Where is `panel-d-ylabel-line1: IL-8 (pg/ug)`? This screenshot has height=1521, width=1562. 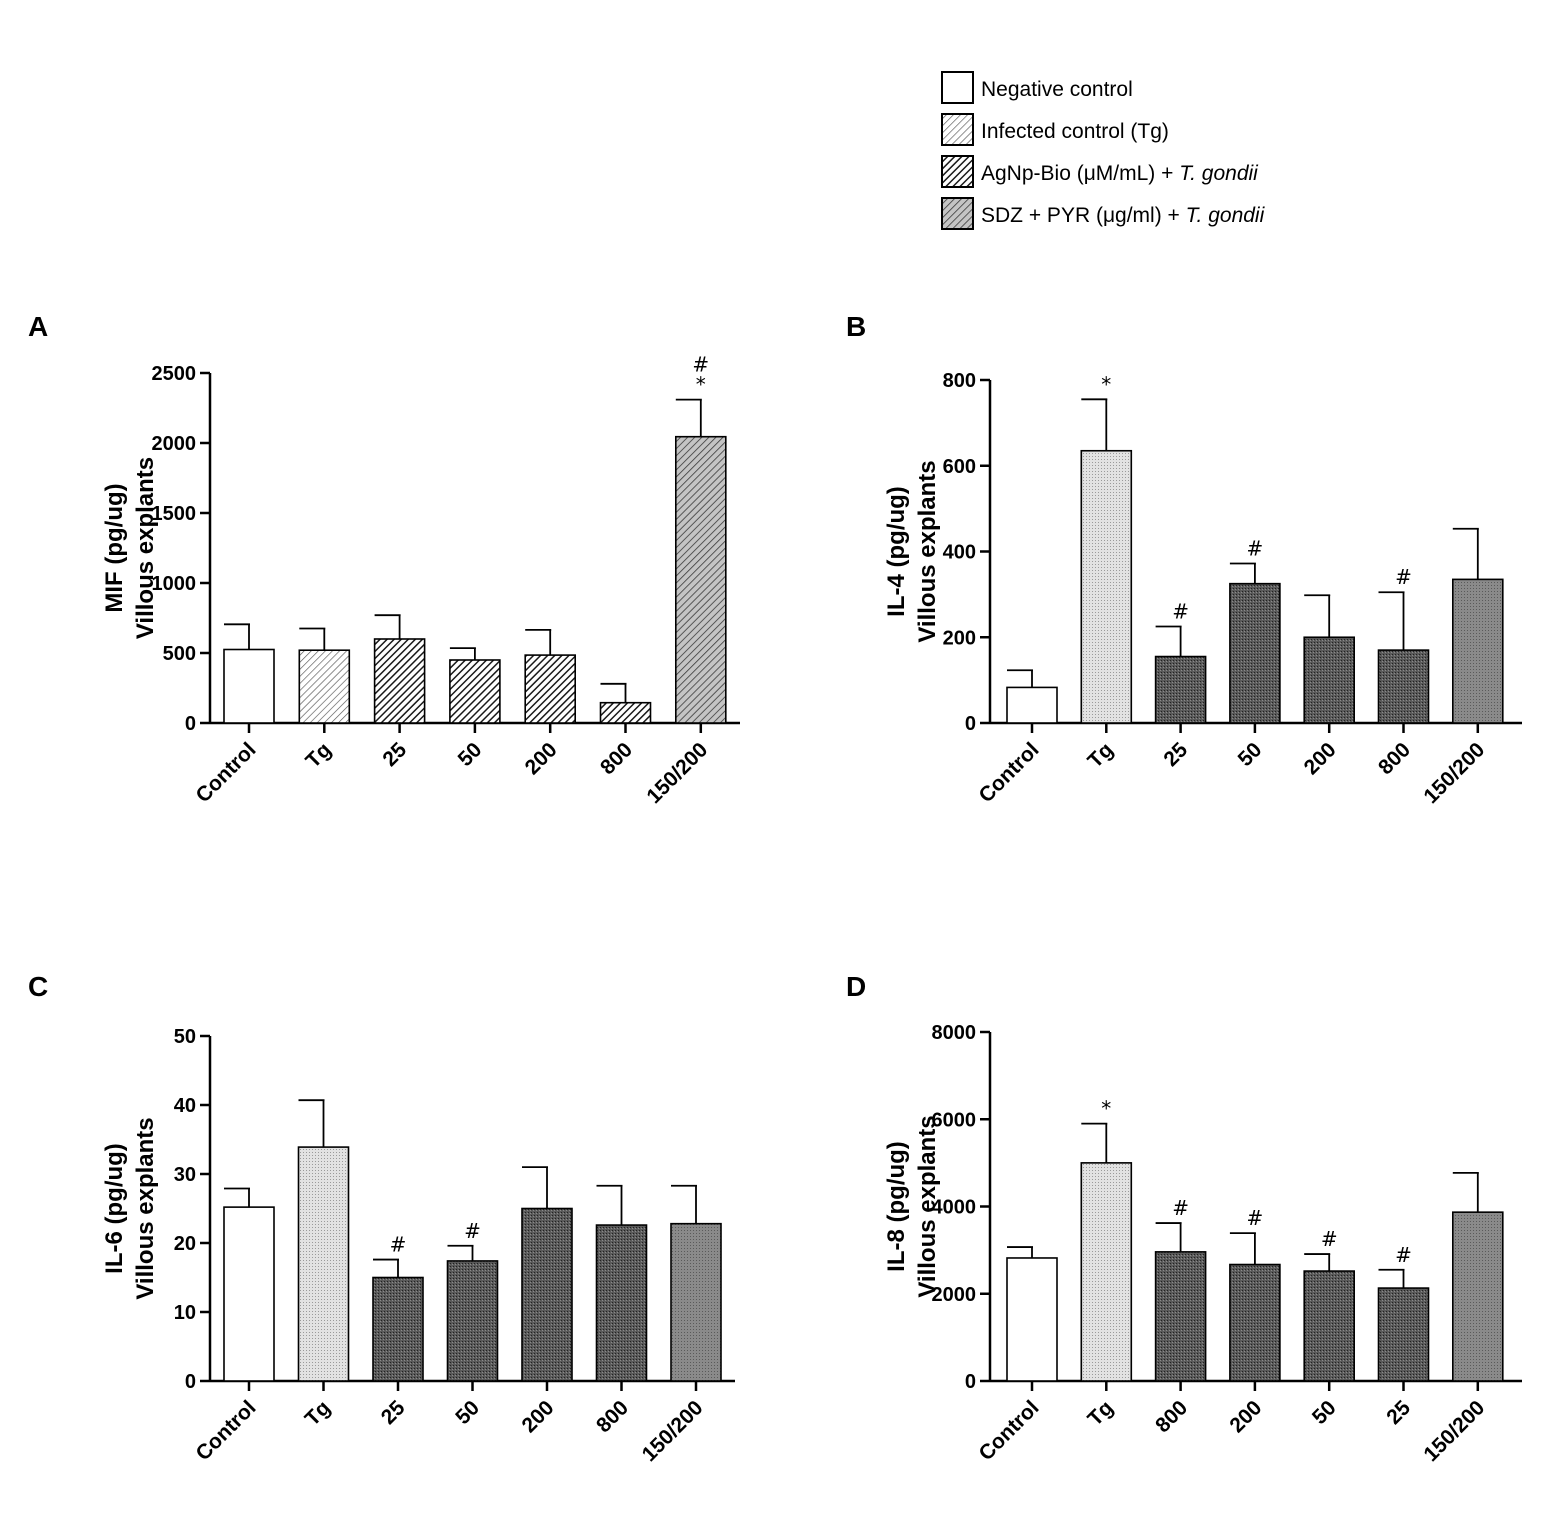
panel-d-ylabel-line1: IL-8 (pg/ug) is located at coordinates (896, 1206).